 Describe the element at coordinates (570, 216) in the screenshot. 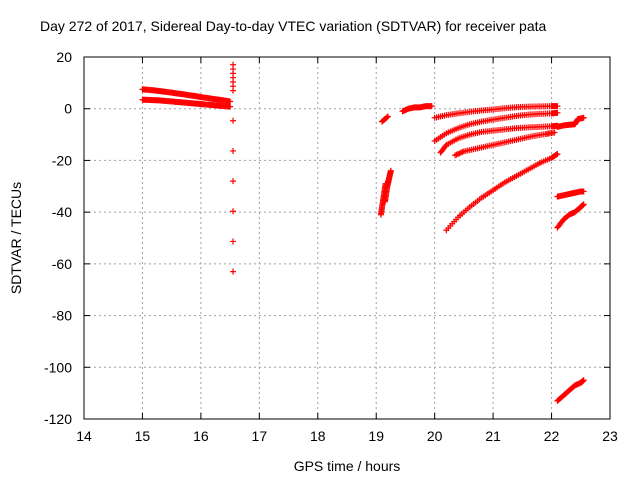

I see `series-arc-22.1-b` at that location.